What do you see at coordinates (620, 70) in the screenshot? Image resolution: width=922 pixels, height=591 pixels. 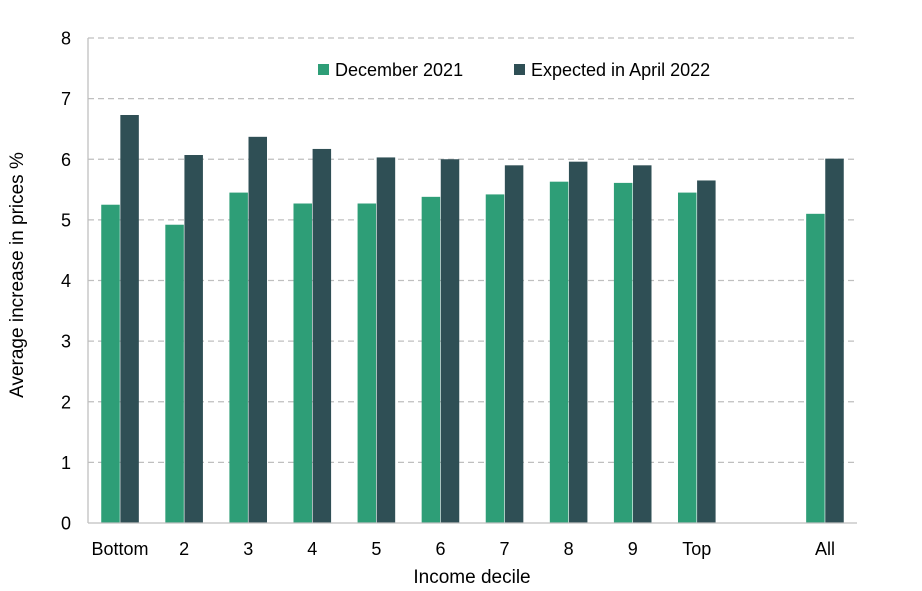 I see `legend-label-apr-2022: Expected in April 2022` at bounding box center [620, 70].